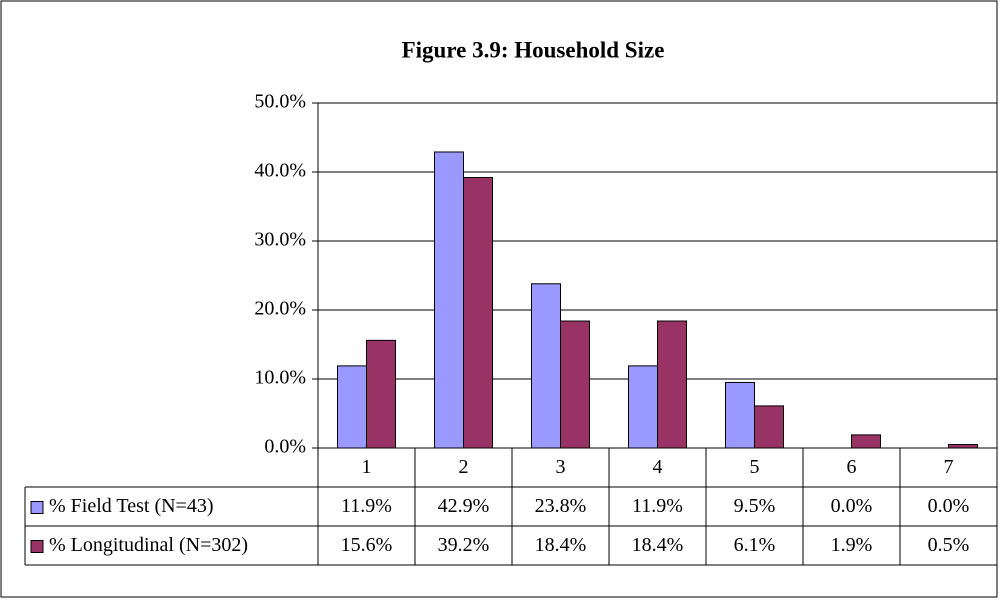 Image resolution: width=1001 pixels, height=605 pixels. What do you see at coordinates (131, 506) in the screenshot?
I see `legend-label: % Field Test (N=43)` at bounding box center [131, 506].